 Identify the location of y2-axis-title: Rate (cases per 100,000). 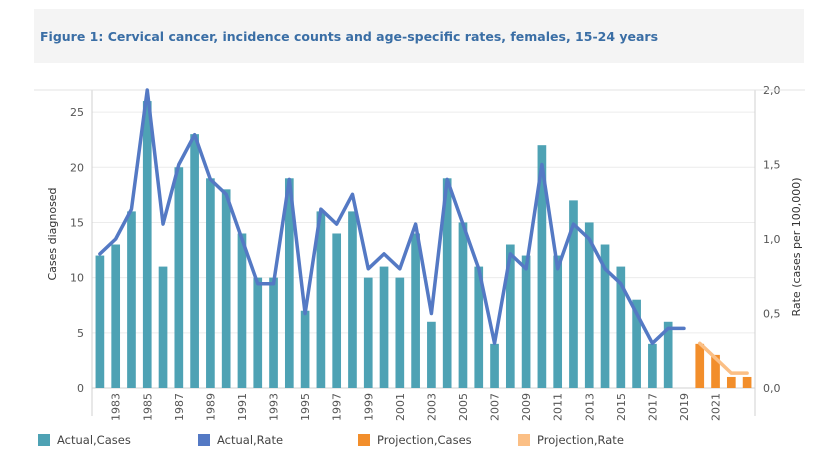
(796, 246).